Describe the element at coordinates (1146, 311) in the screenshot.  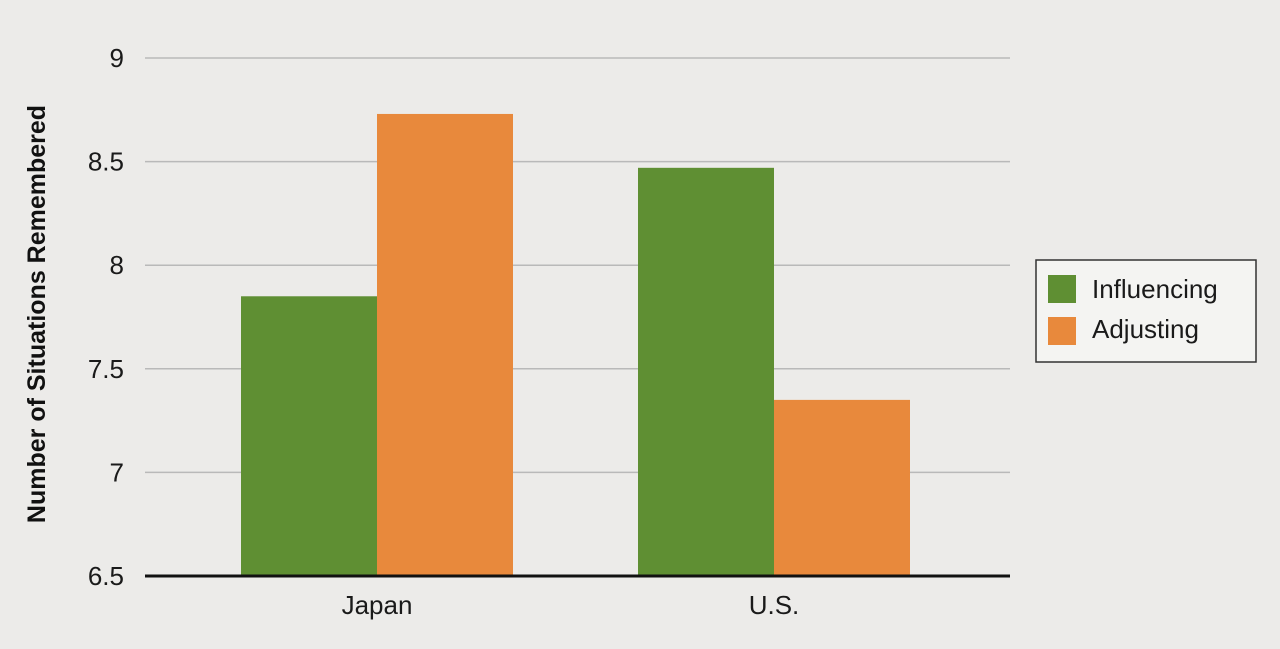
I see `legend: Influencing Adjusting` at that location.